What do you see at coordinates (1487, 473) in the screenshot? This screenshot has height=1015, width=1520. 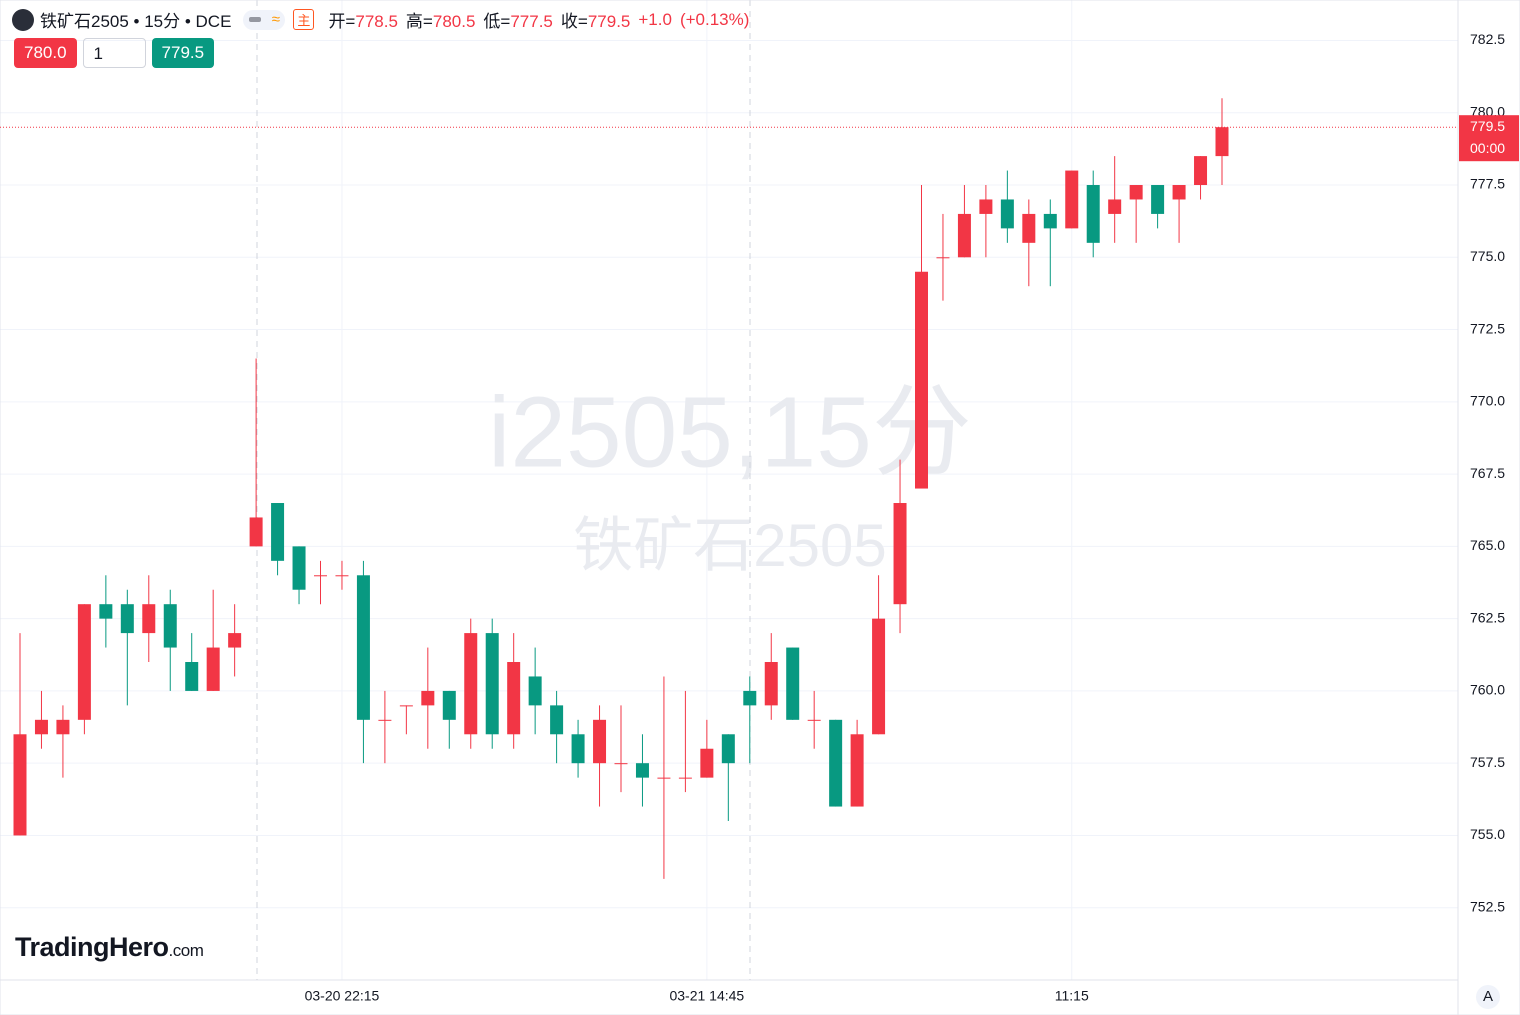 I see `y-tick-label: 767.5` at bounding box center [1487, 473].